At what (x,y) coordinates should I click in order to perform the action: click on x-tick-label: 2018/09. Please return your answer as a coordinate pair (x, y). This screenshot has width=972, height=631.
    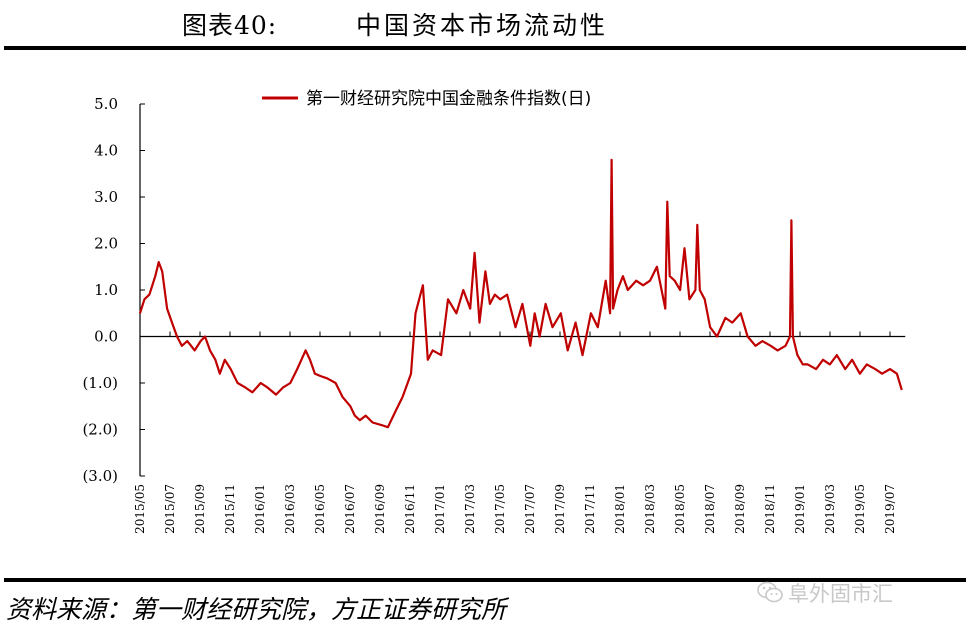
    Looking at the image, I should click on (740, 509).